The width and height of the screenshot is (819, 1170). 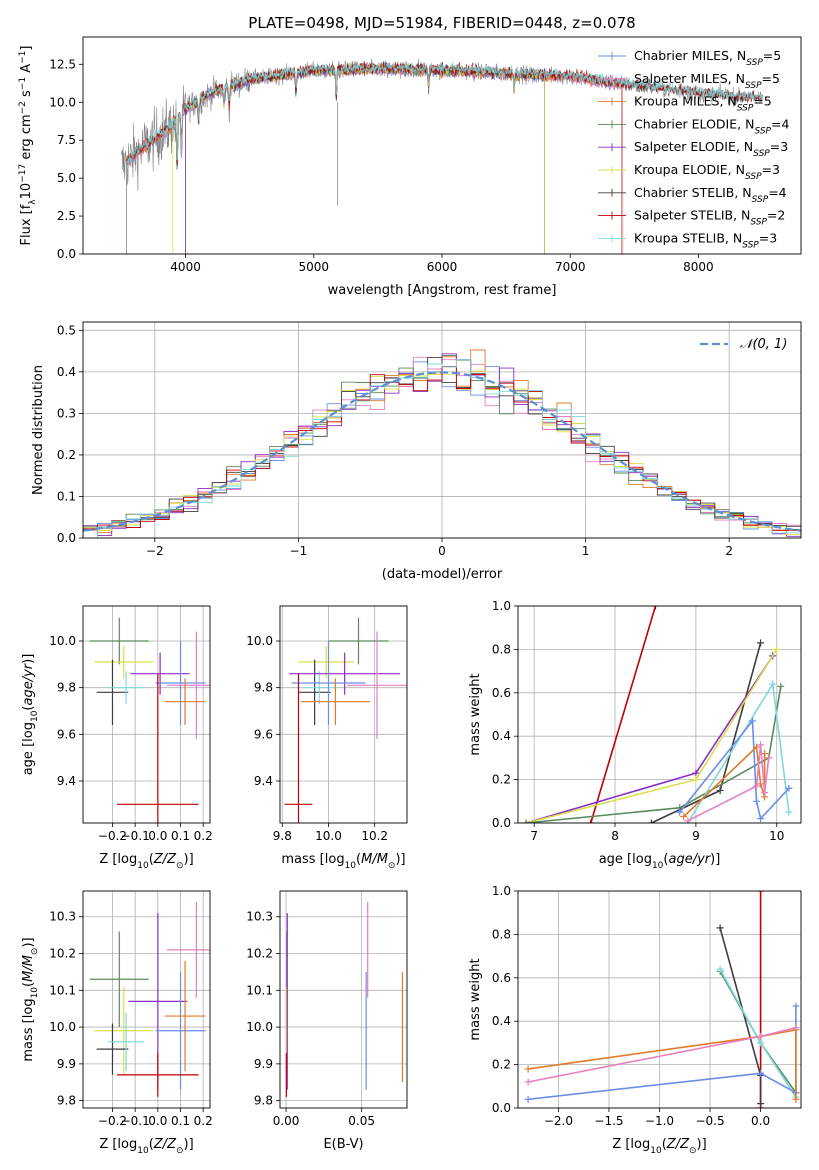 What do you see at coordinates (501, 649) in the screenshot?
I see `y-tick-label: 0.8` at bounding box center [501, 649].